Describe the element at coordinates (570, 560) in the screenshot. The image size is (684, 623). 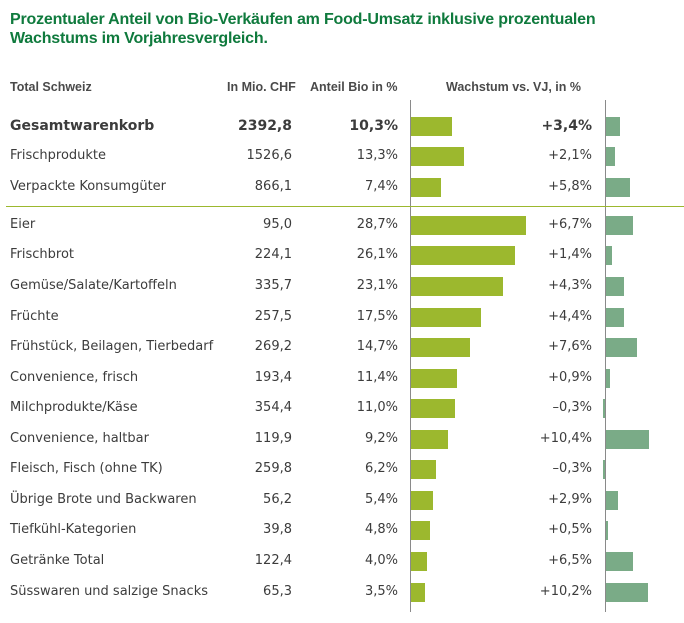
I see `growth-label: +6,5%` at that location.